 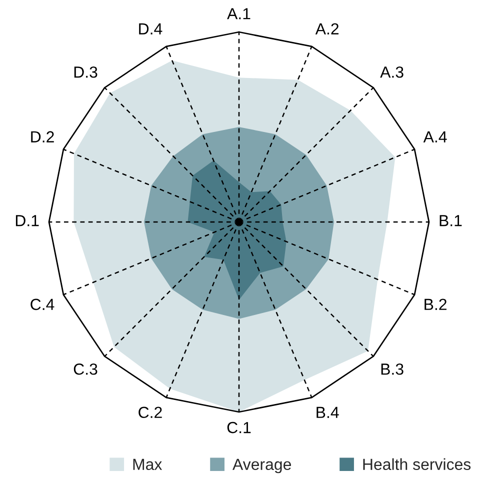 What do you see at coordinates (86, 369) in the screenshot?
I see `spoke-label: C.3` at bounding box center [86, 369].